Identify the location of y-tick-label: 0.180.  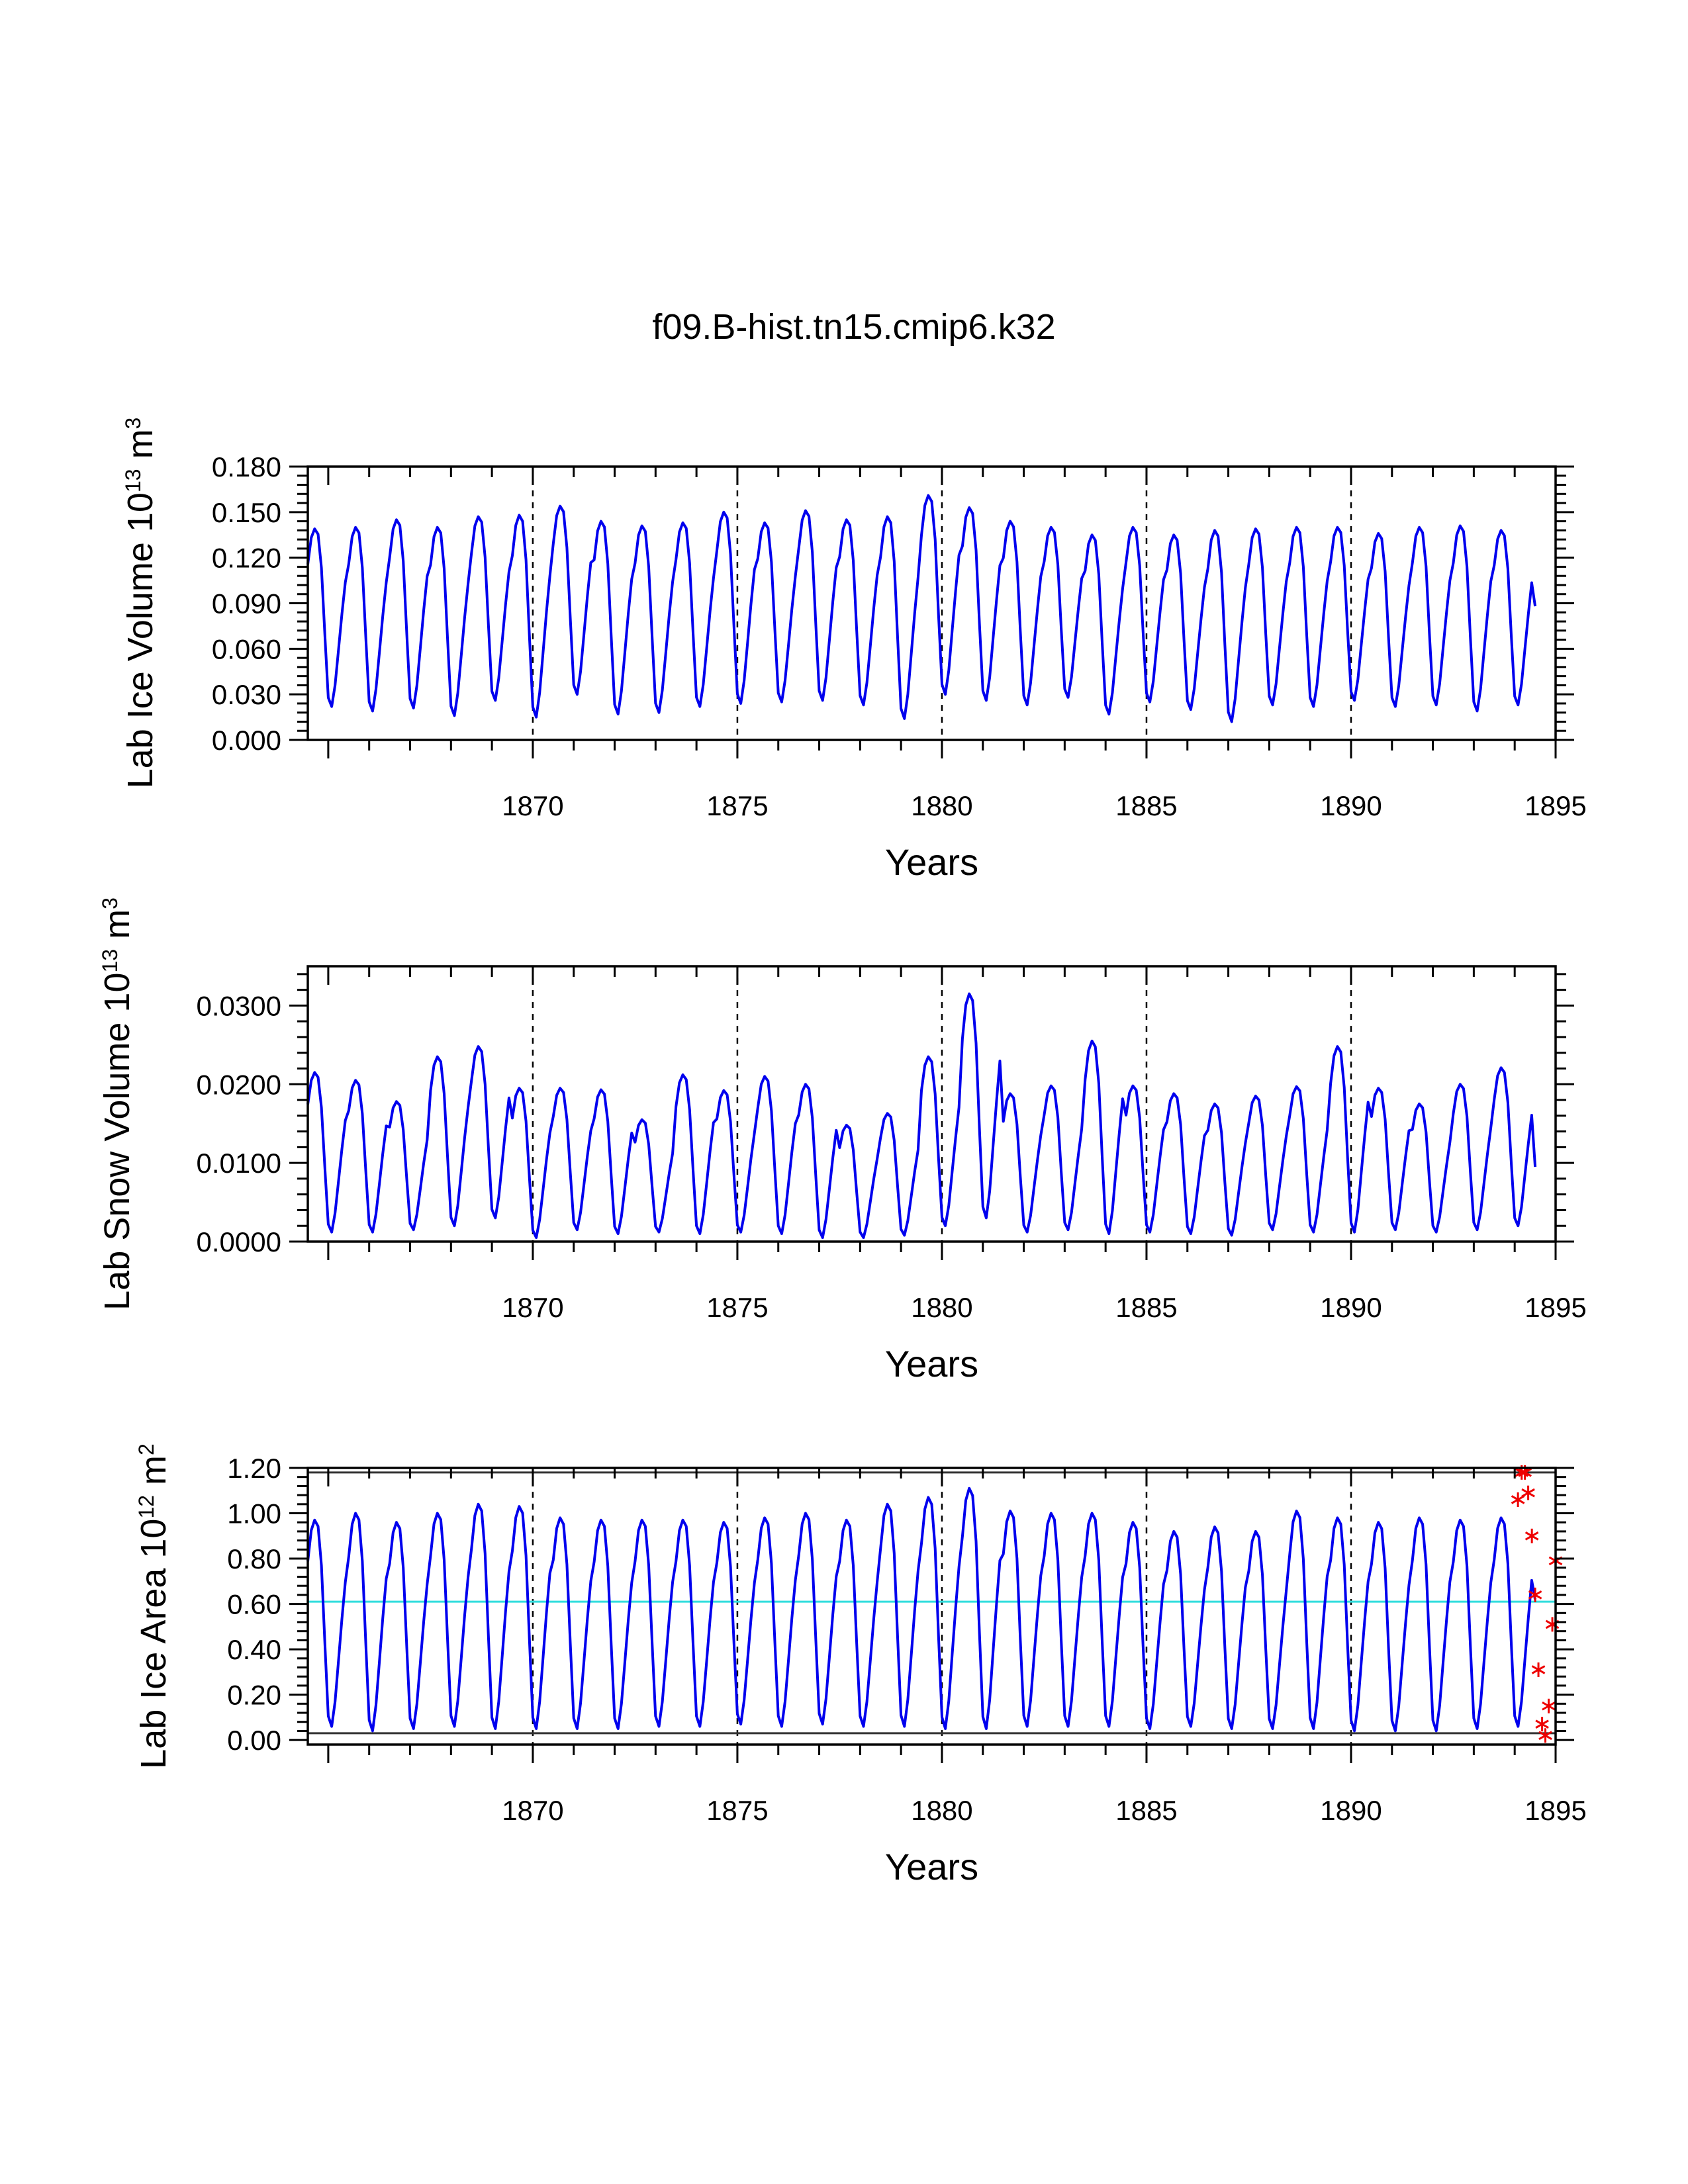
(246, 466).